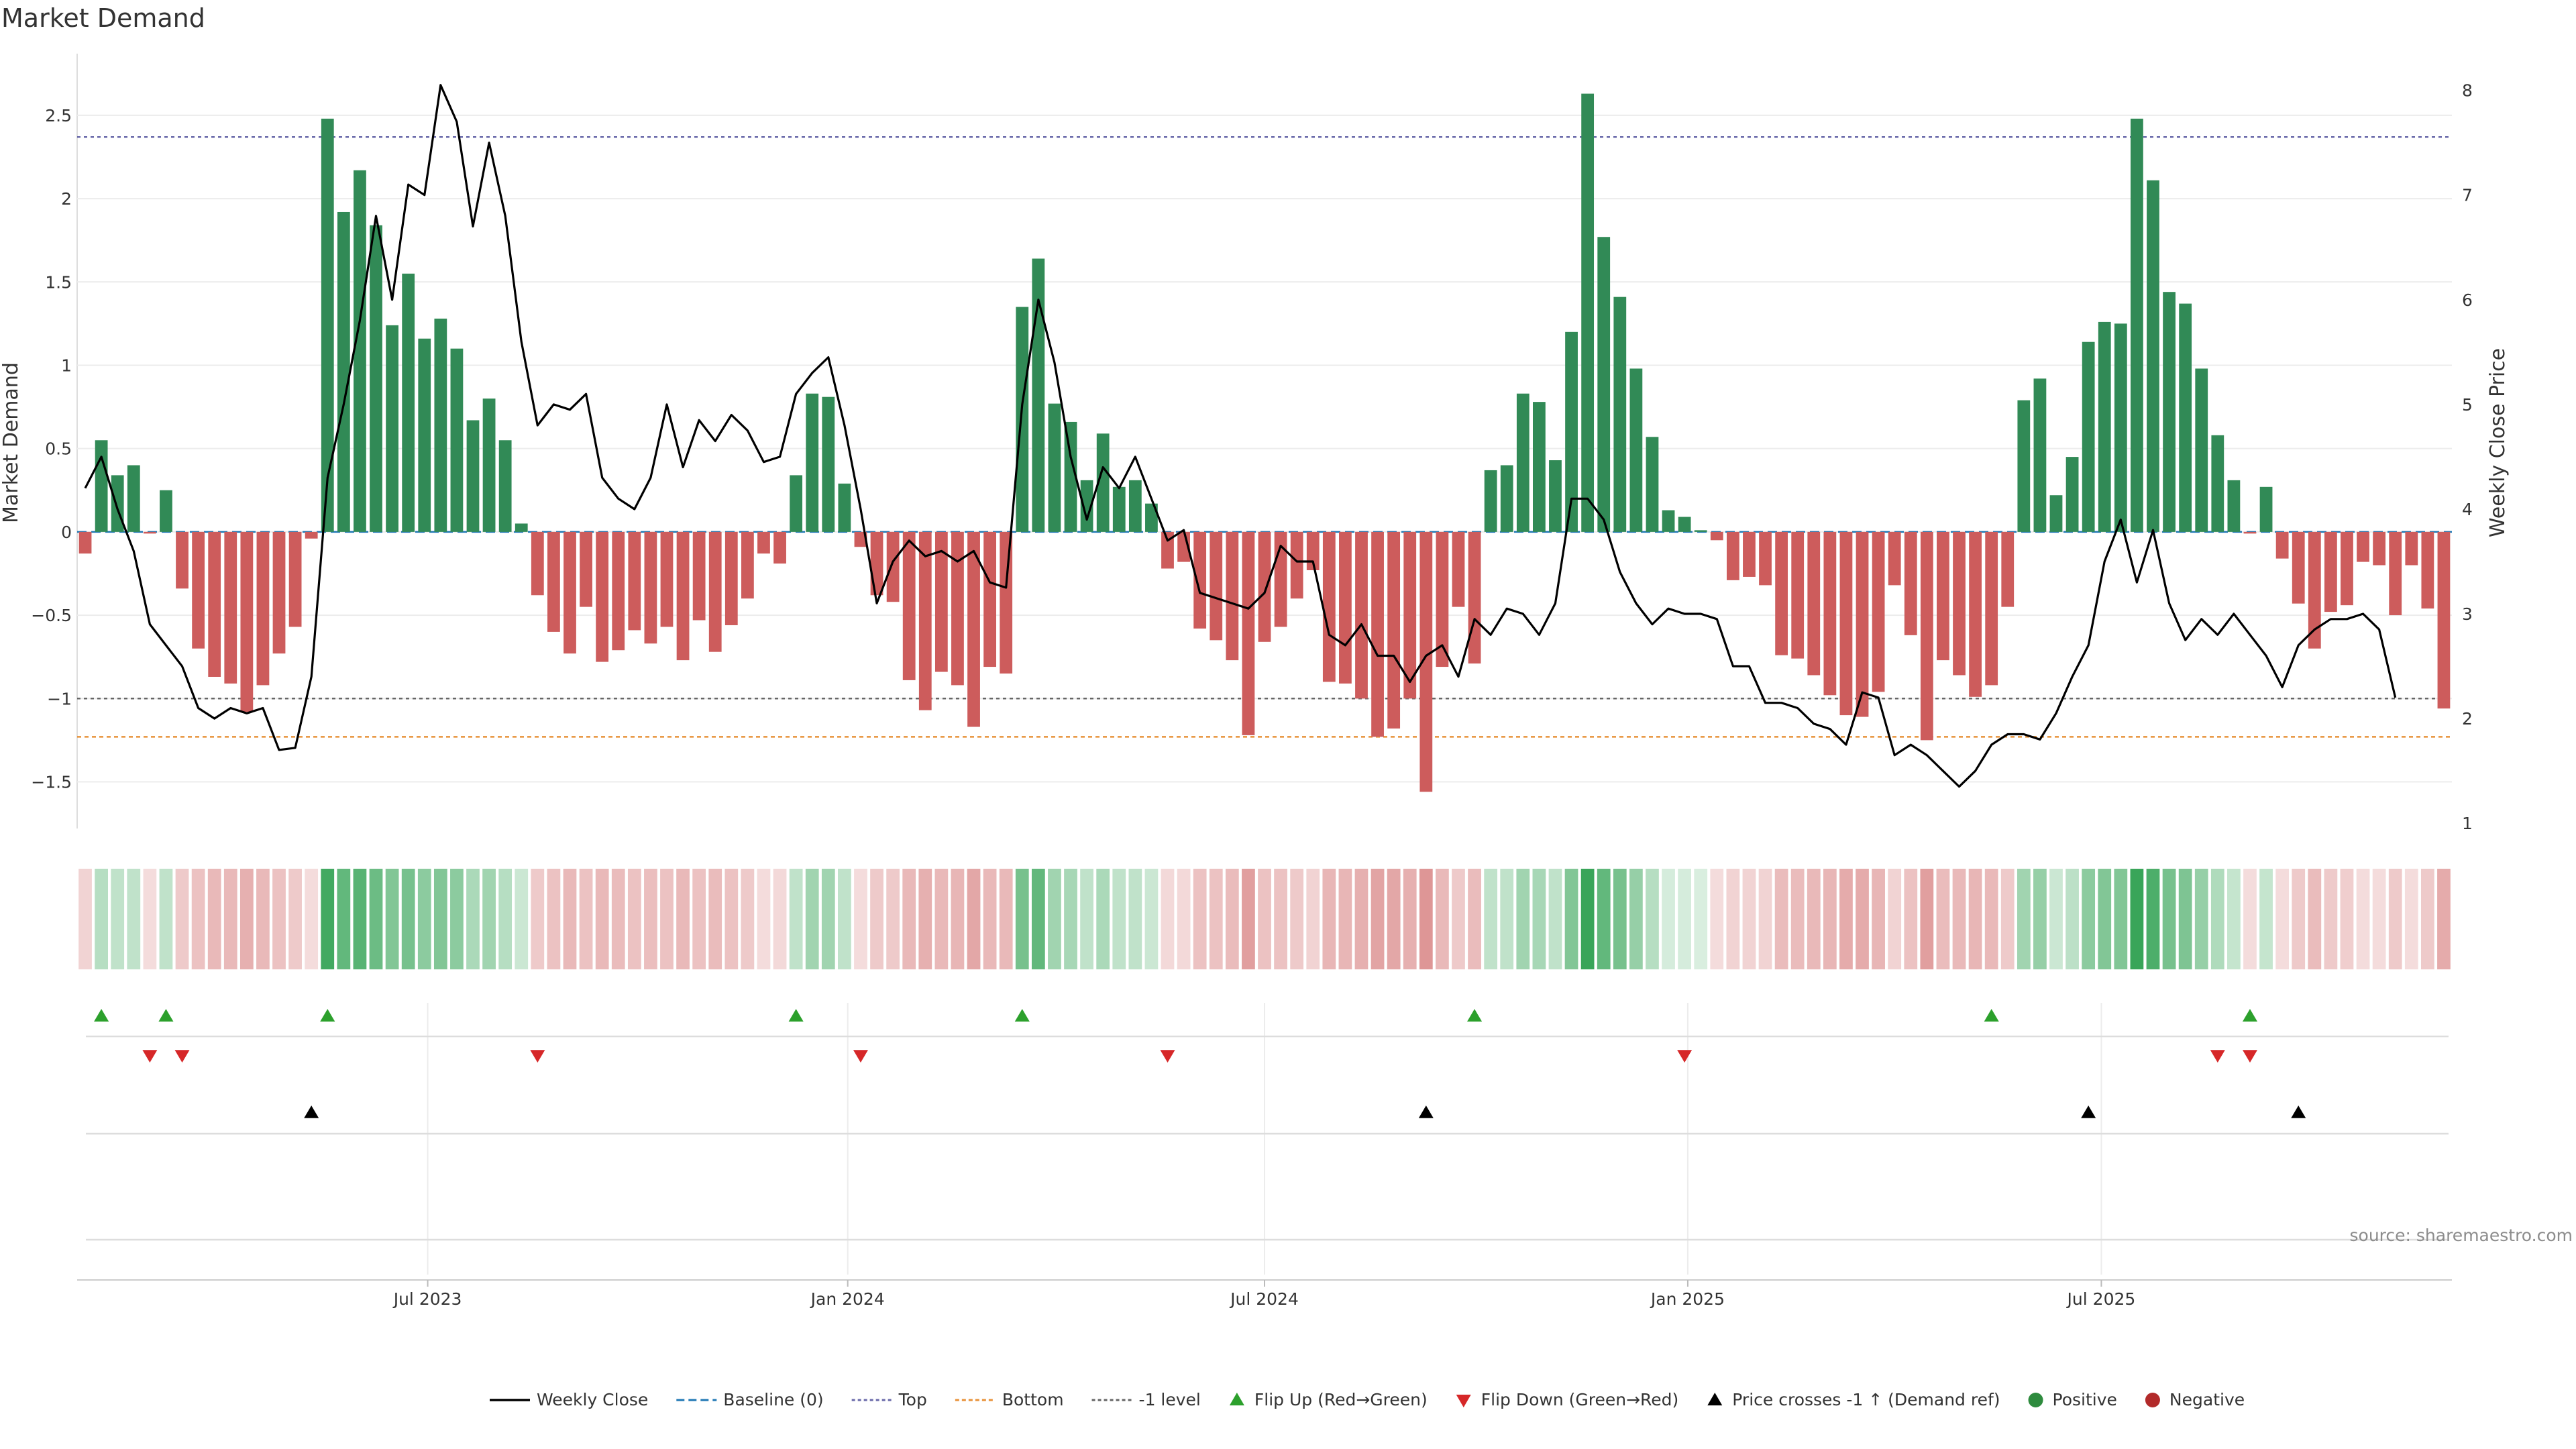 This screenshot has height=1449, width=2576. Describe the element at coordinates (2467, 91) in the screenshot. I see `y2-tick-label: 8` at that location.